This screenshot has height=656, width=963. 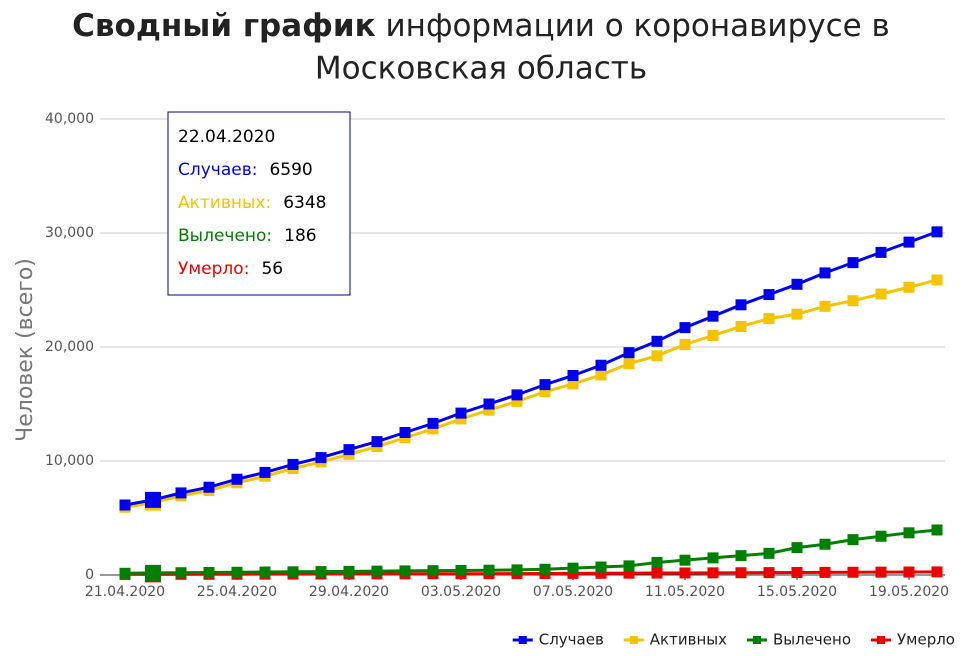 I want to click on legend-item: Вылечено, so click(x=798, y=640).